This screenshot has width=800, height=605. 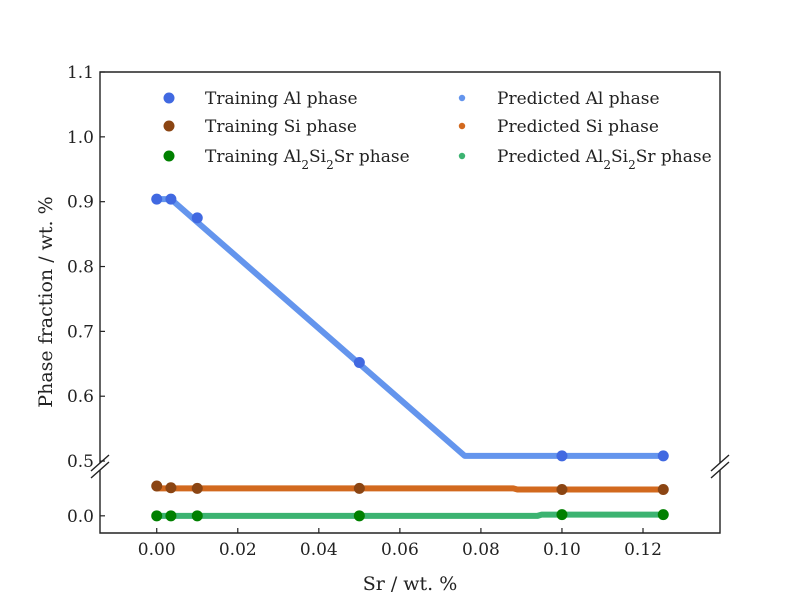 What do you see at coordinates (46, 301) in the screenshot?
I see `y-axis-label: Phase fraction / wt. %` at bounding box center [46, 301].